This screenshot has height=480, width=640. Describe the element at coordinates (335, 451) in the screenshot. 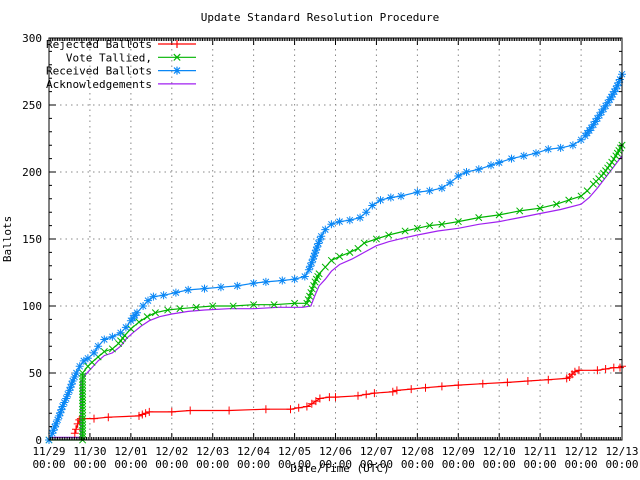

I see `x-tick-label-date: 12/06` at that location.